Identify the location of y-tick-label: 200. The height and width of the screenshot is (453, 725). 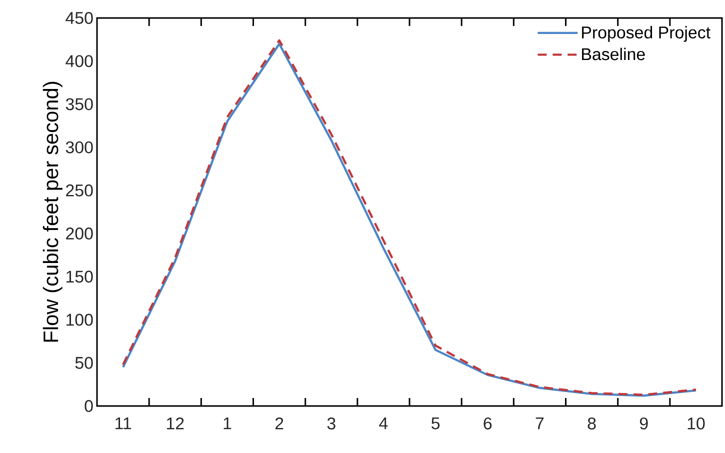
(79, 234).